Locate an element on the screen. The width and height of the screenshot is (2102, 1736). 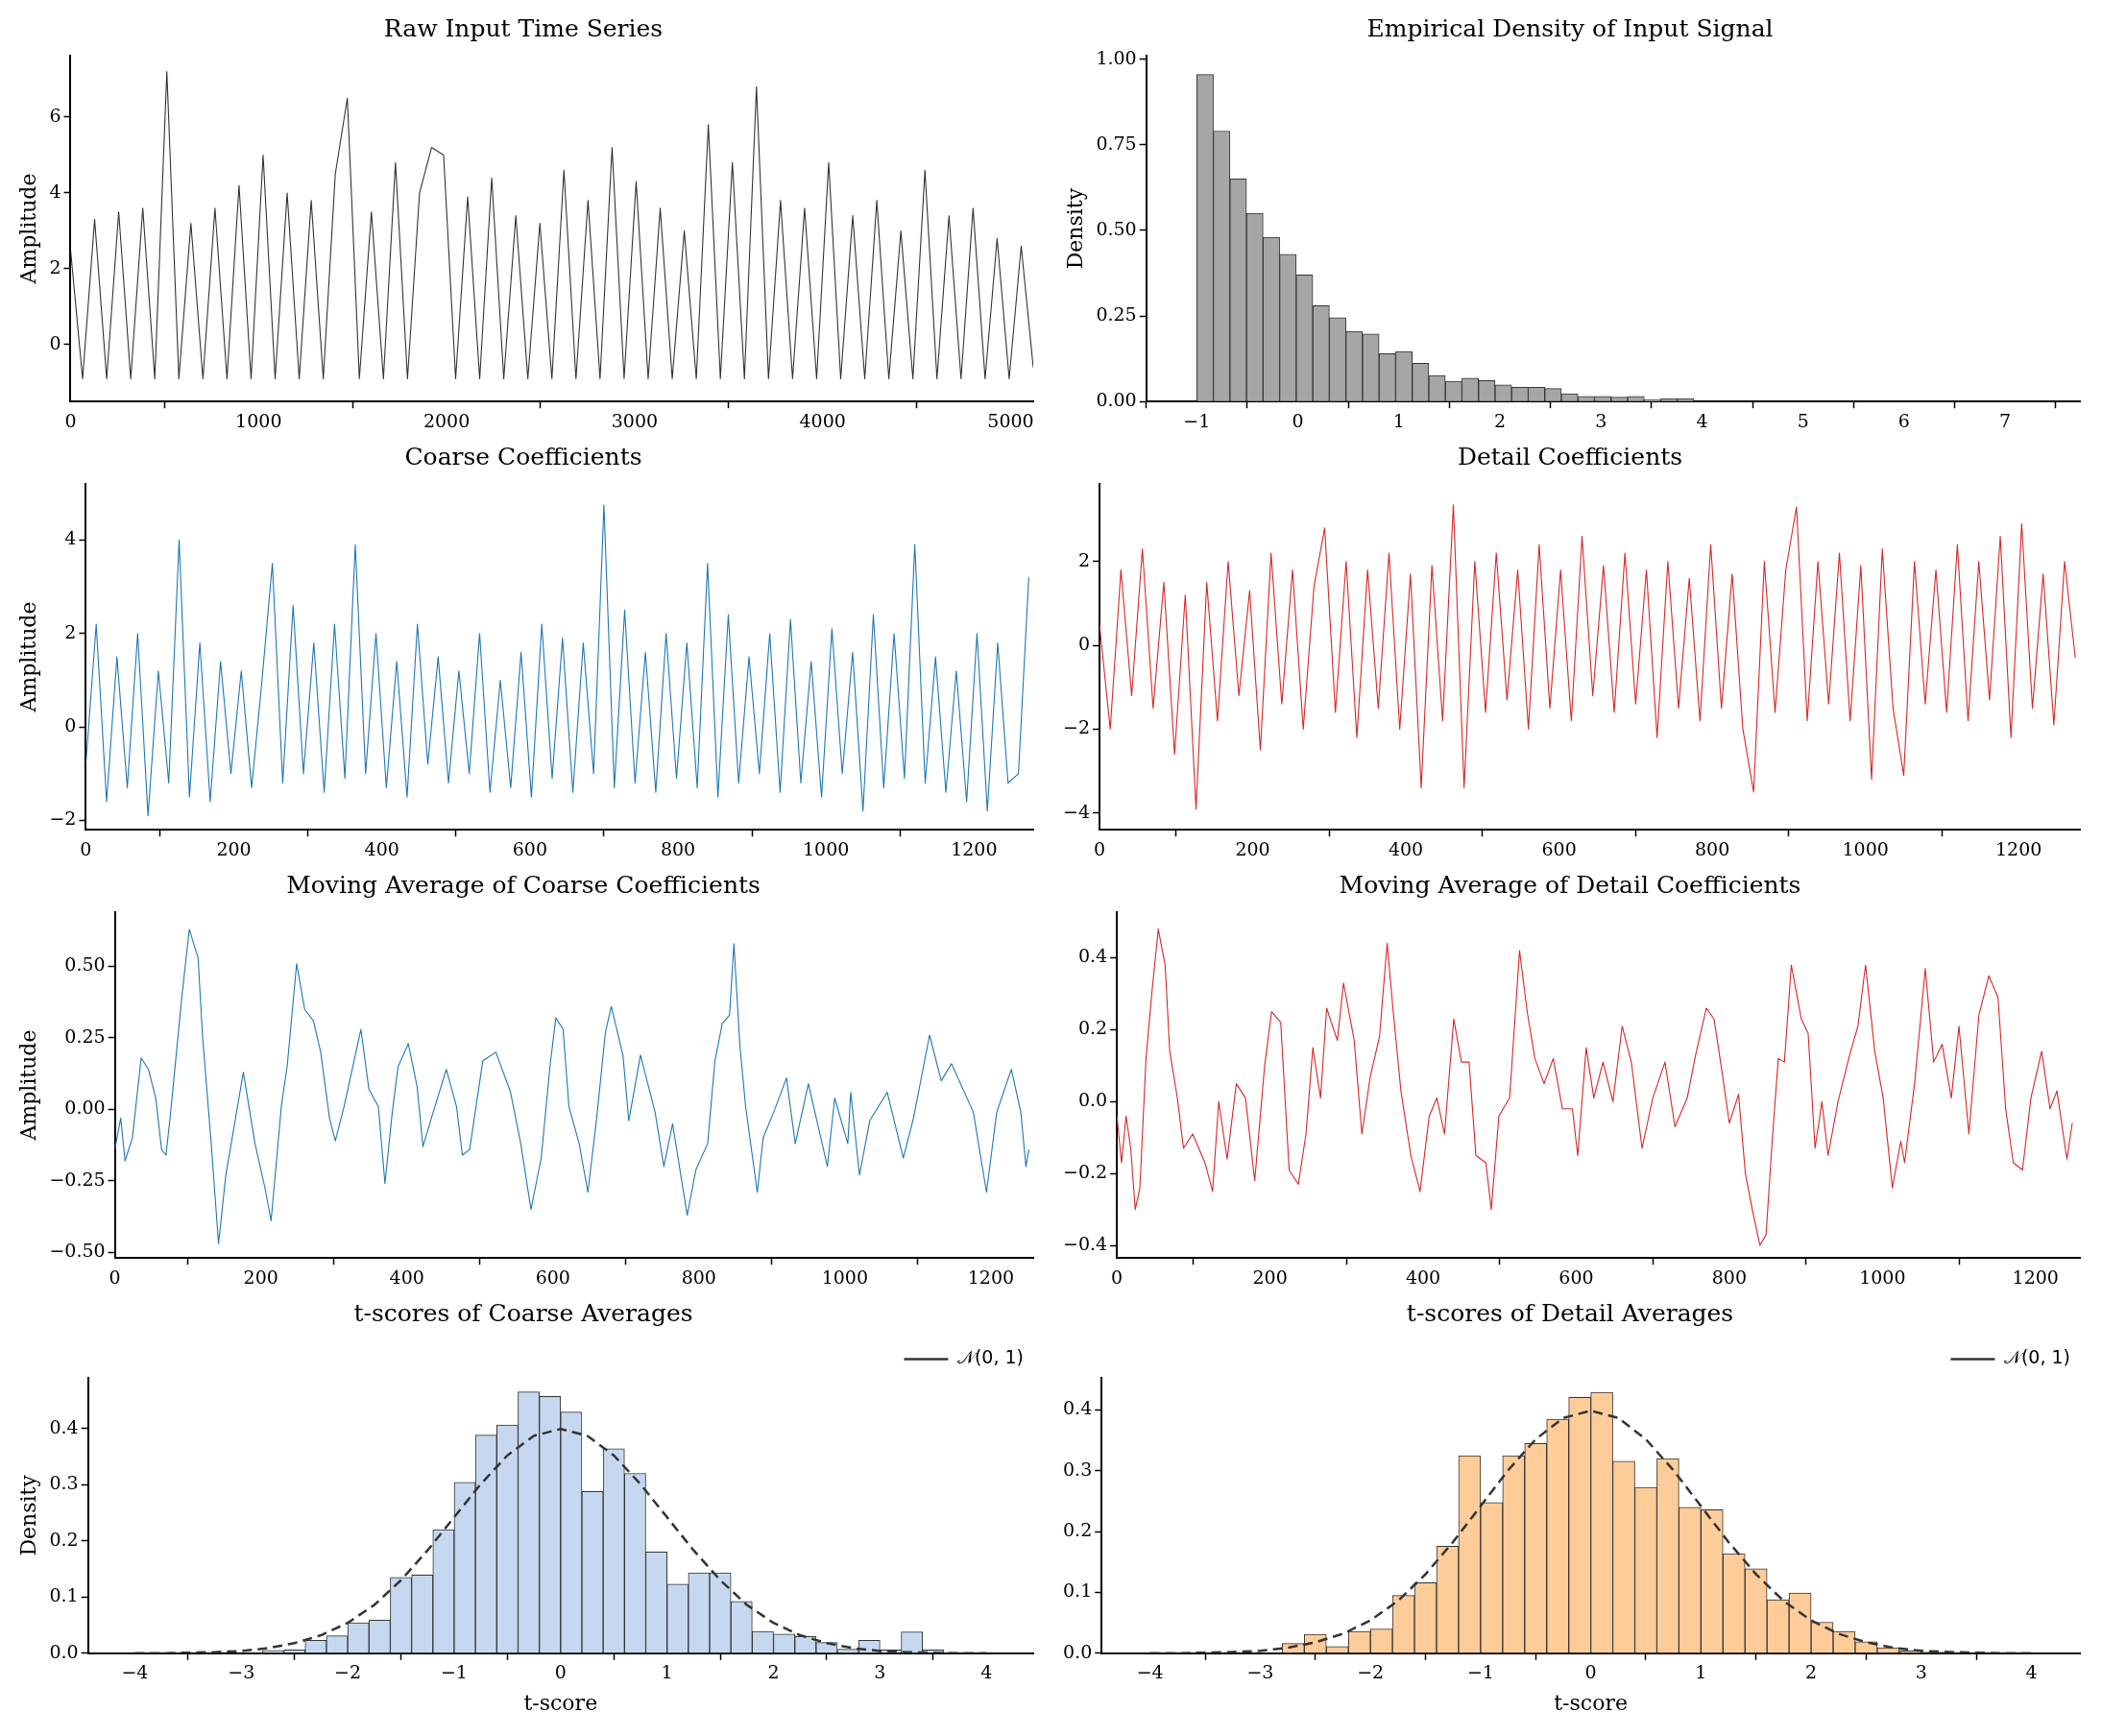
x-tick-label: 2000 is located at coordinates (447, 420).